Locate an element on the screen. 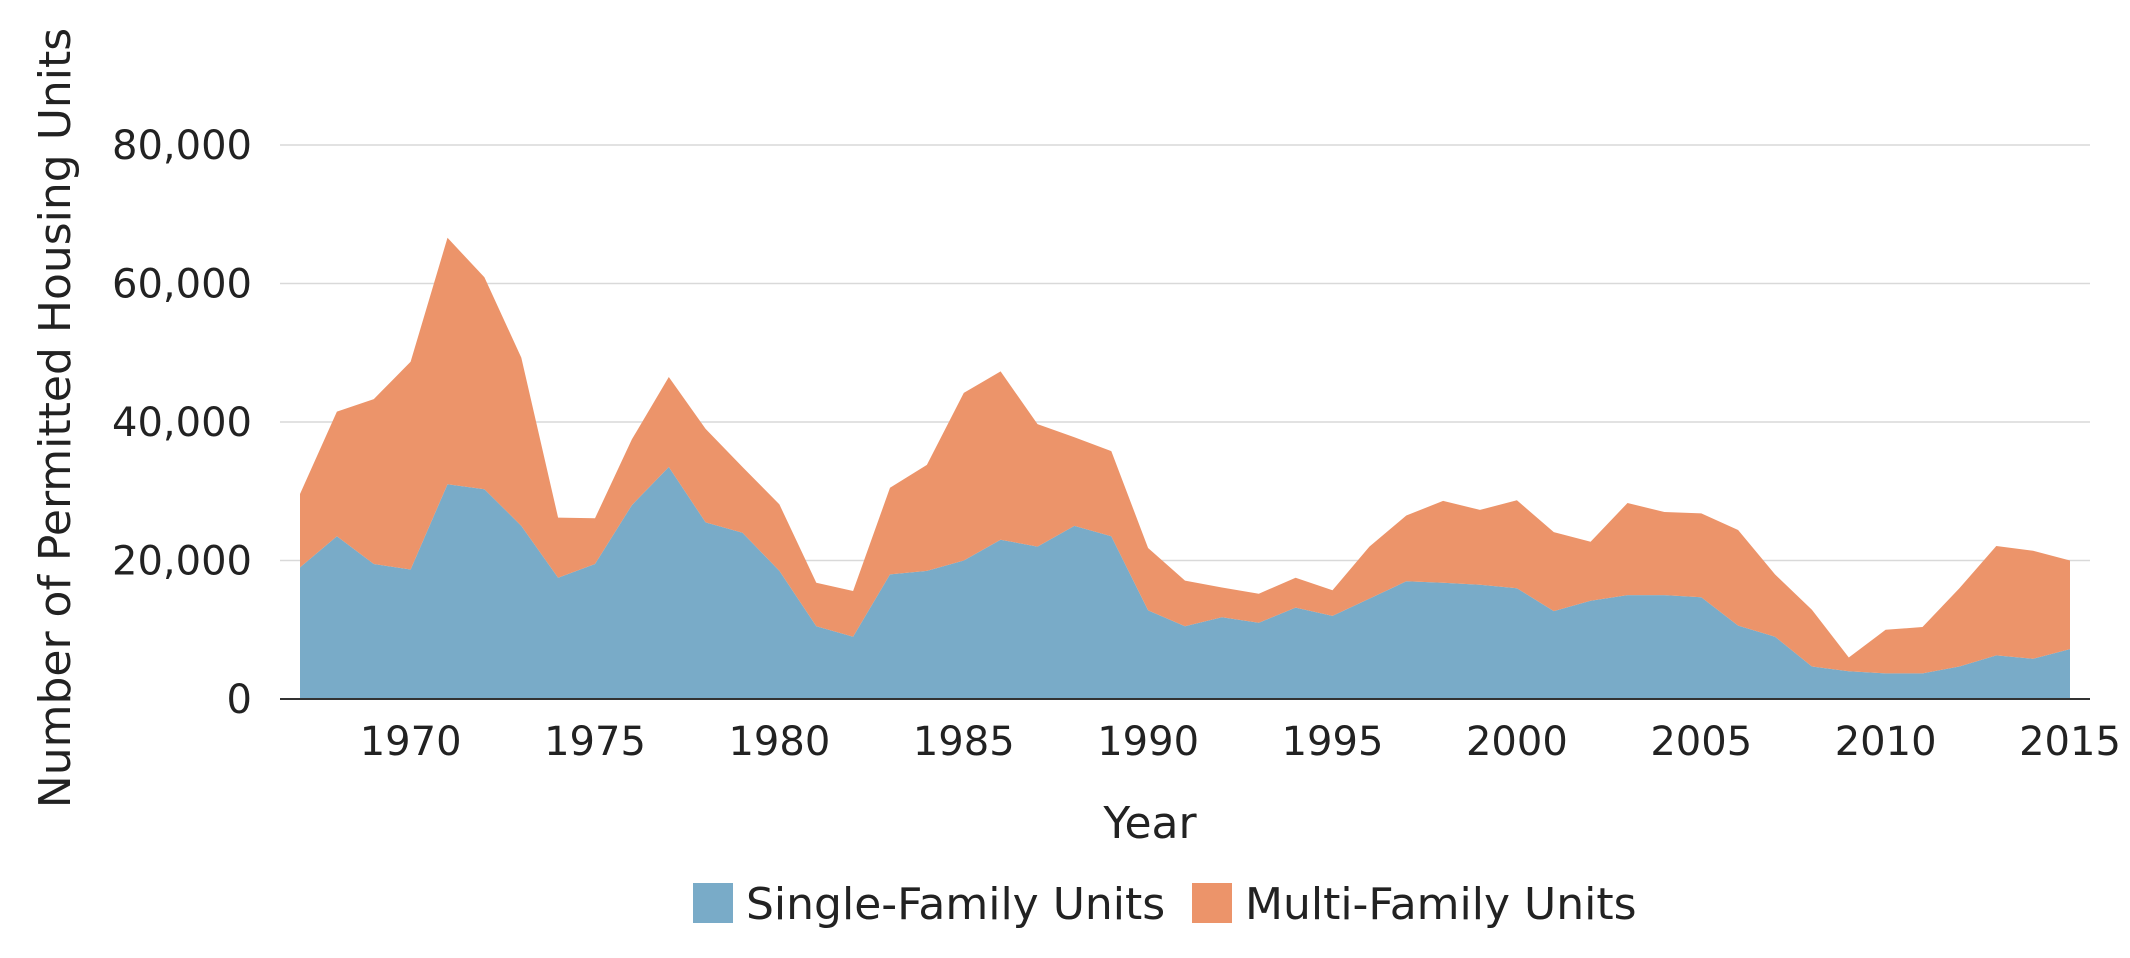 Image resolution: width=2130 pixels, height=958 pixels. x-tick-label: 1990 is located at coordinates (1148, 742).